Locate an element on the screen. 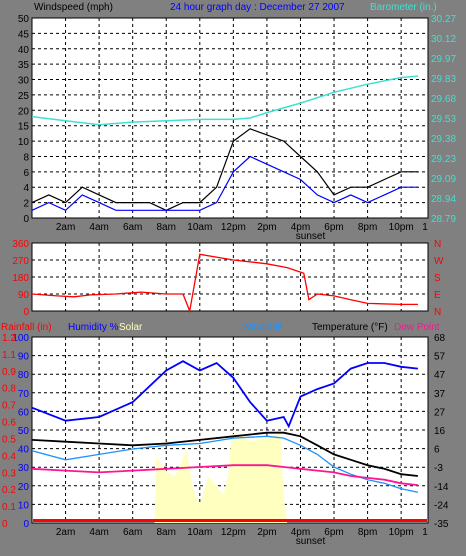 This screenshot has height=556, width=466. solar-label: Solar is located at coordinates (131, 327).